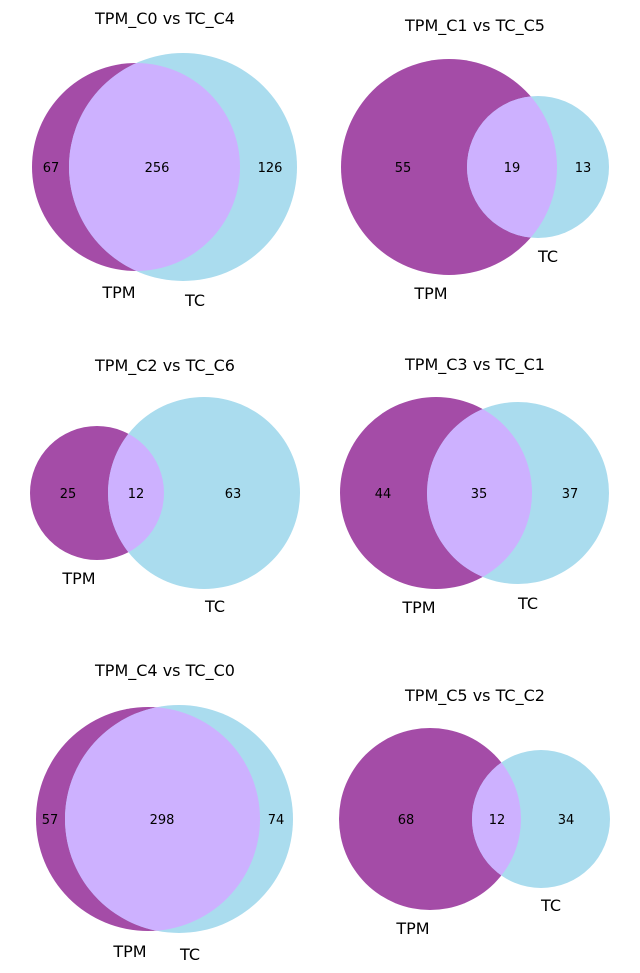 The height and width of the screenshot is (973, 640). I want to click on venn-count-only-a: 44, so click(383, 494).